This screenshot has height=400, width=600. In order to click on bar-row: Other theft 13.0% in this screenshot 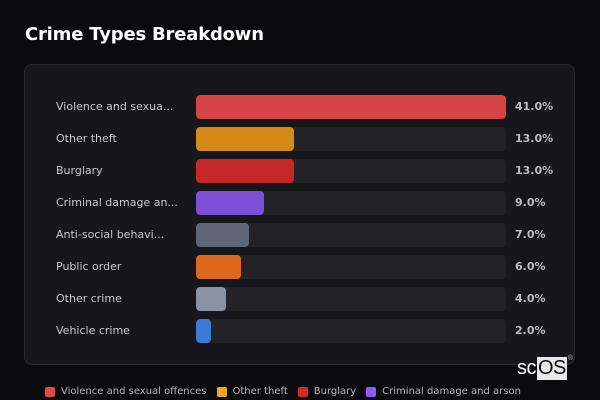, I will do `click(299, 139)`.